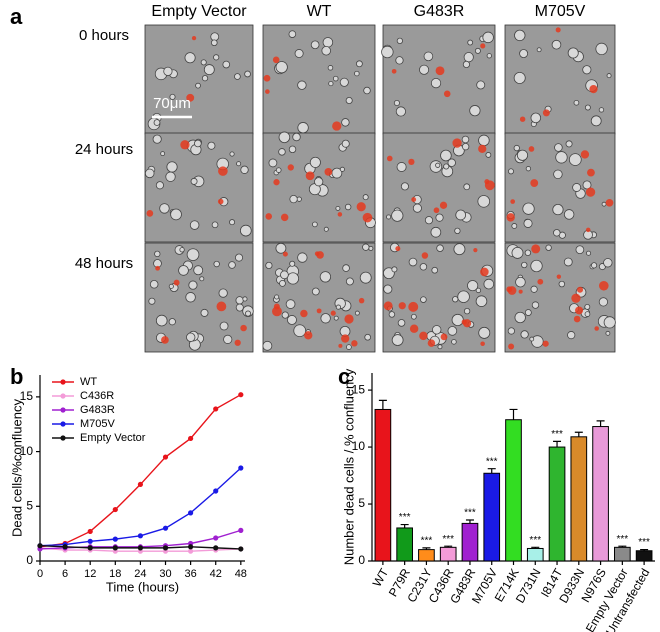 Image resolution: width=660 pixels, height=632 pixels. What do you see at coordinates (165, 574) in the screenshot?
I see `x-tick-label: 30` at bounding box center [165, 574].